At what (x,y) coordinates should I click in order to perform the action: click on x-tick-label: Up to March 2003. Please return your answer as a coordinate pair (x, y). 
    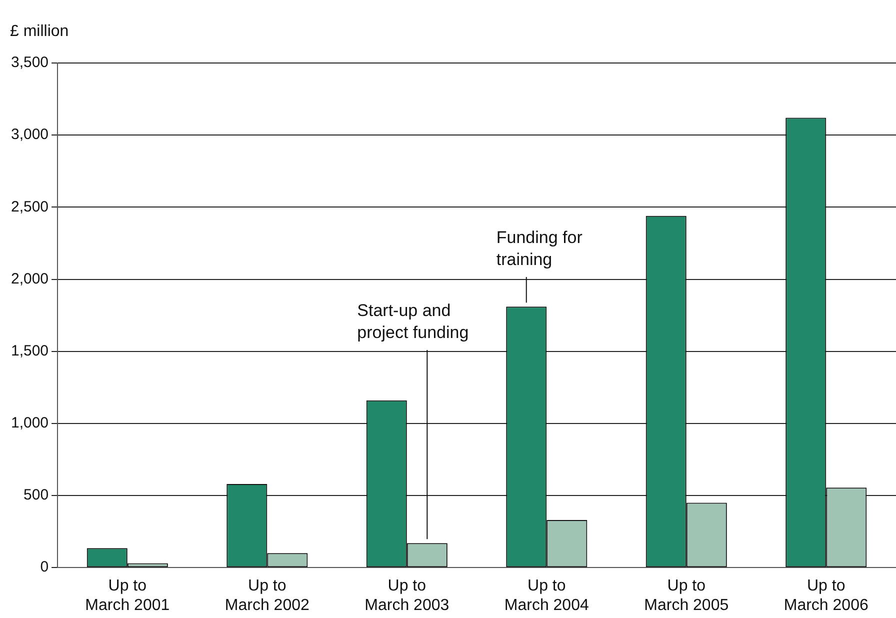
    Looking at the image, I should click on (407, 596).